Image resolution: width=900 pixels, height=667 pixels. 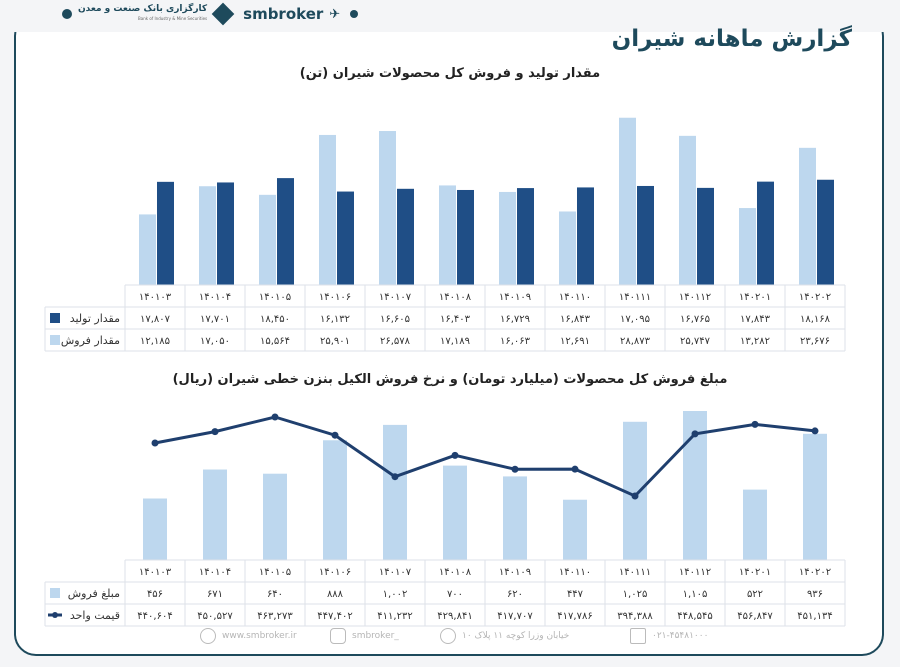 I want to click on data-label: ۱۸,۴۵۰, so click(x=275, y=319).